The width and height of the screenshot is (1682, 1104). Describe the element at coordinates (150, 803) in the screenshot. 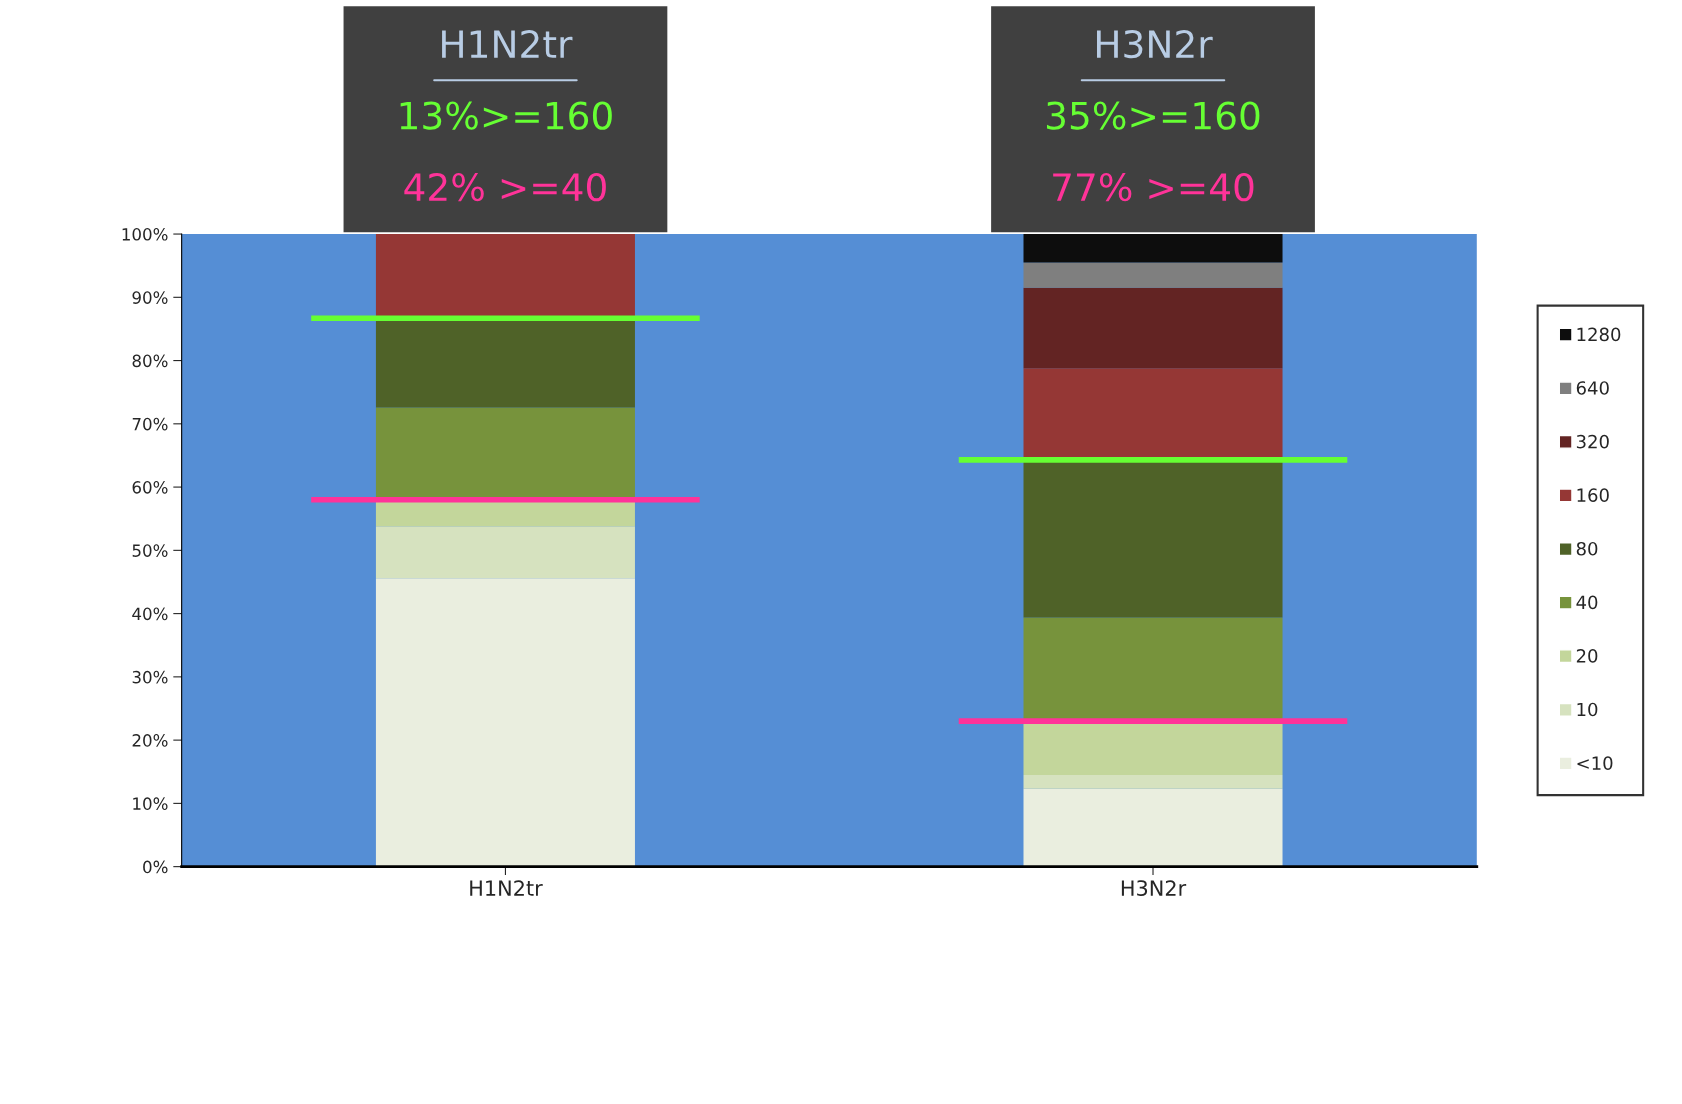

I see `y-tick-label: 10%` at that location.